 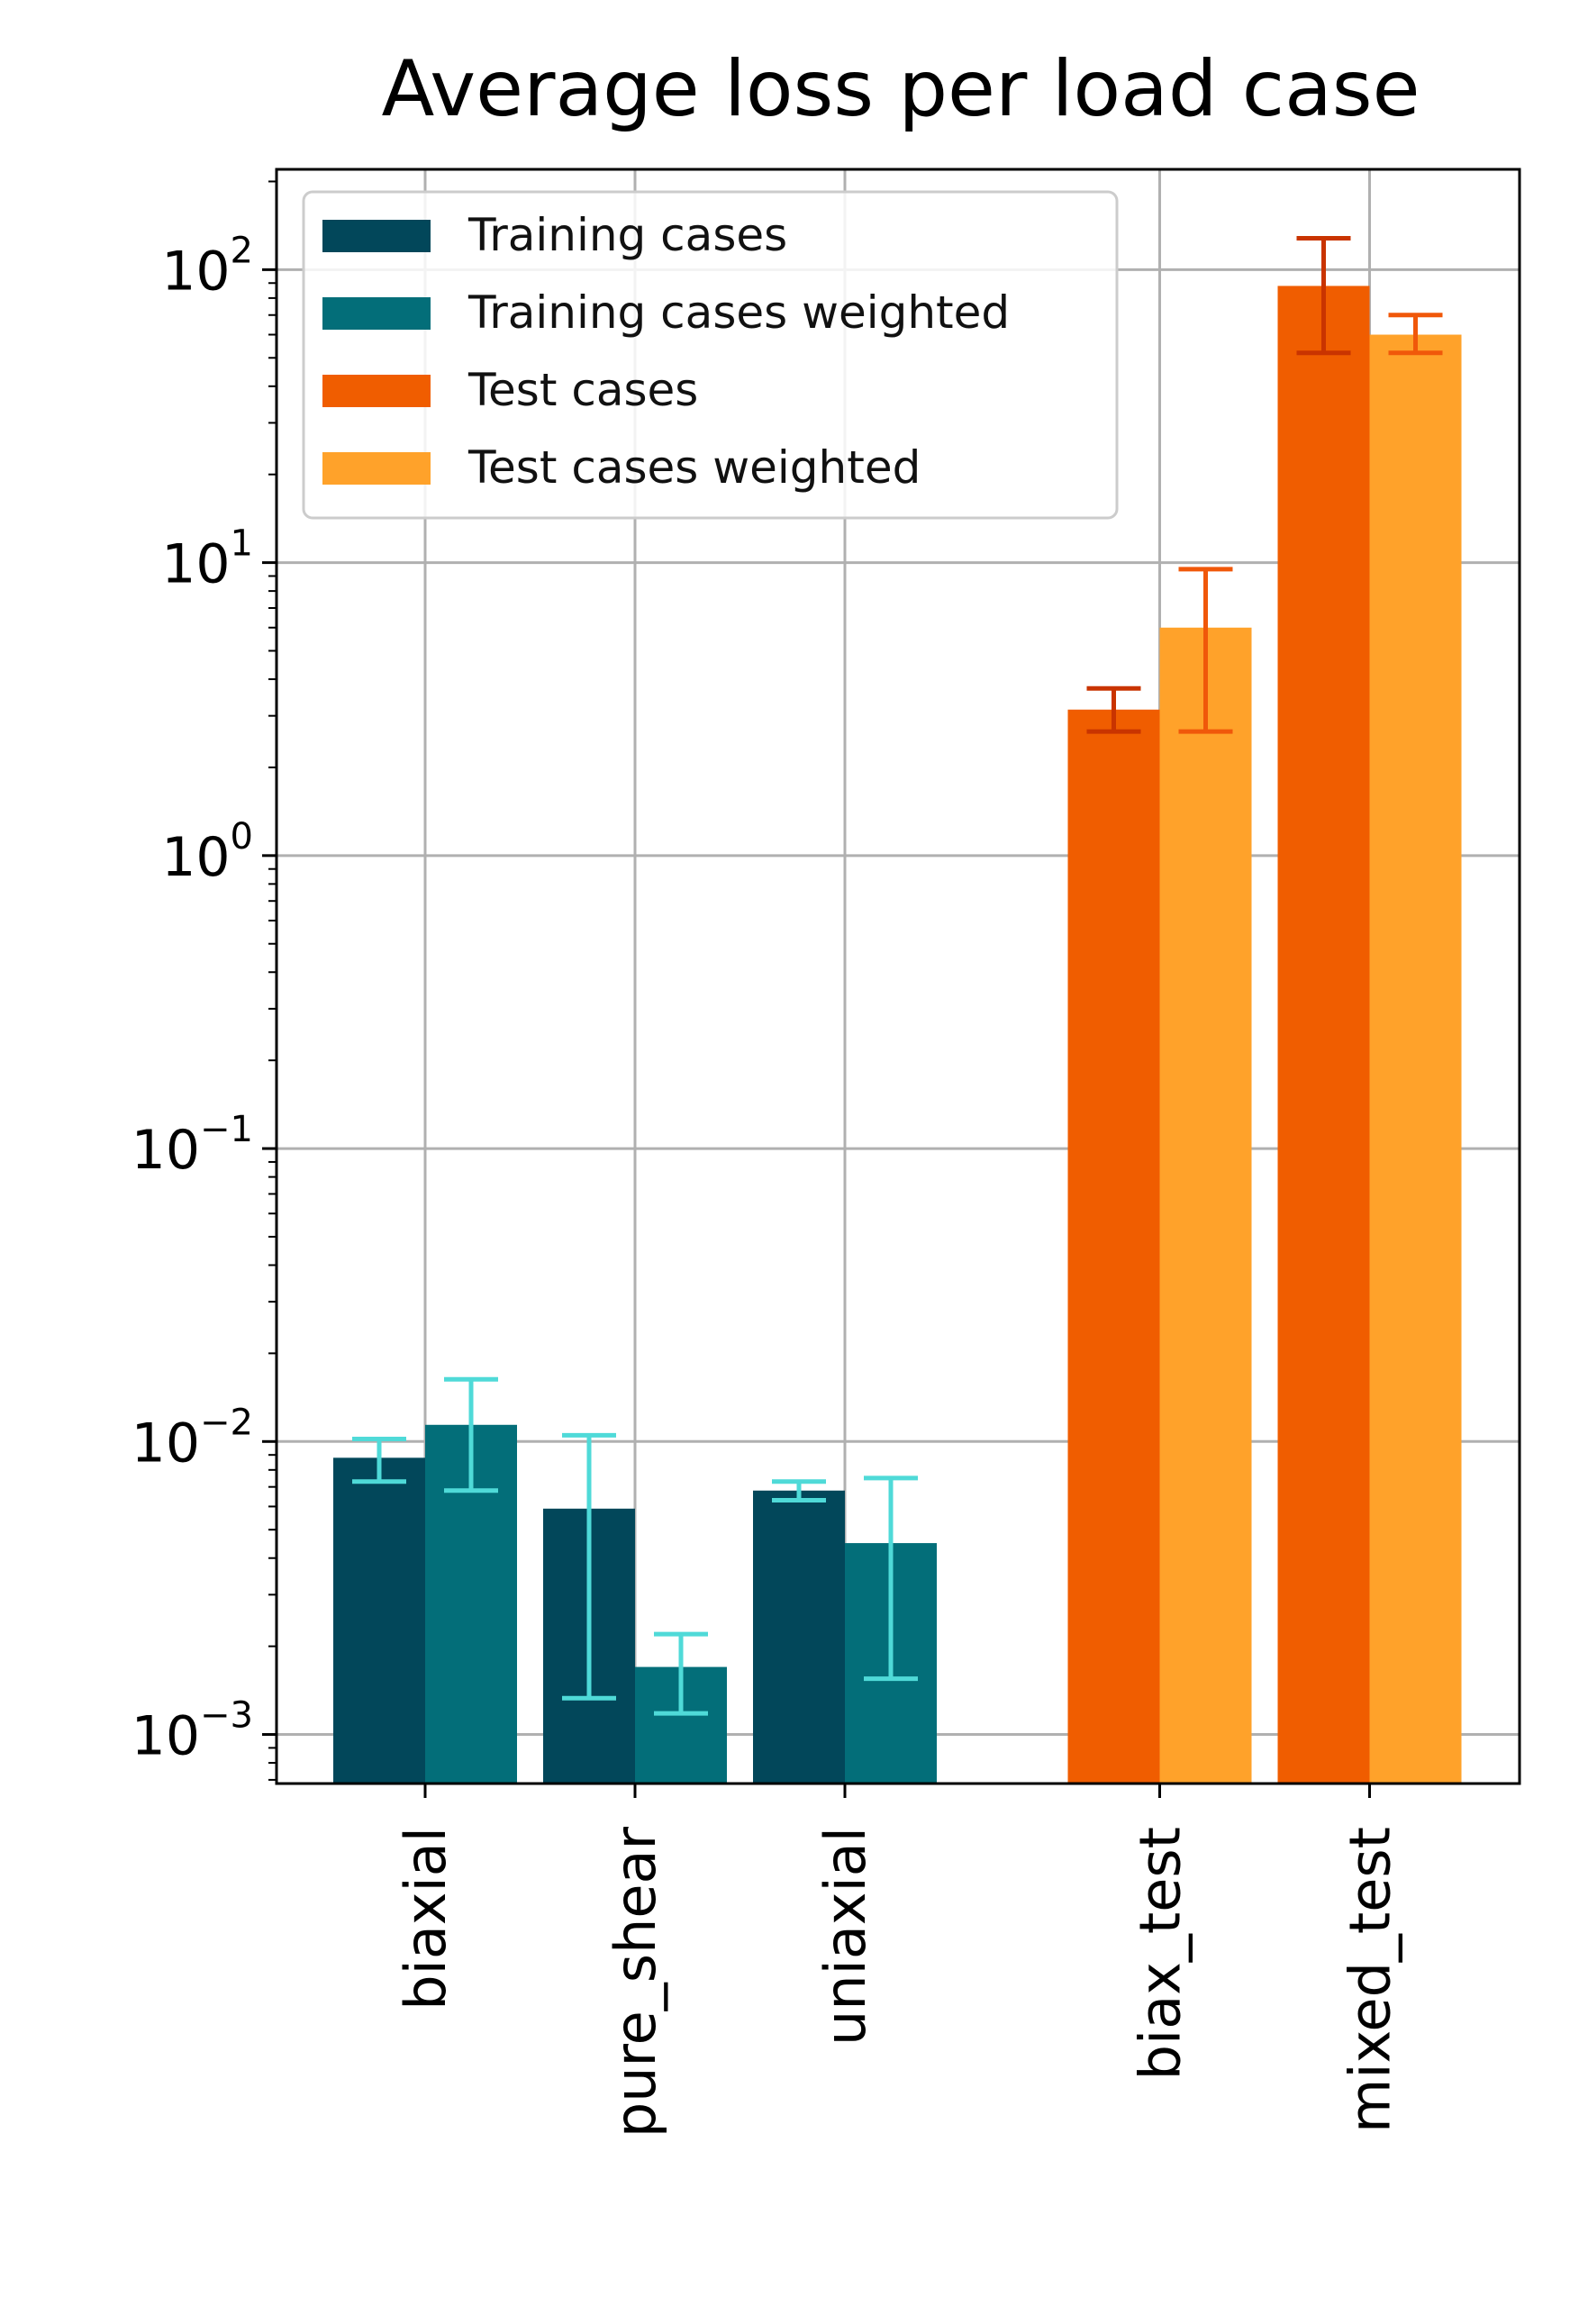 I want to click on y-tick-label: 10⁻², so click(x=192, y=1439).